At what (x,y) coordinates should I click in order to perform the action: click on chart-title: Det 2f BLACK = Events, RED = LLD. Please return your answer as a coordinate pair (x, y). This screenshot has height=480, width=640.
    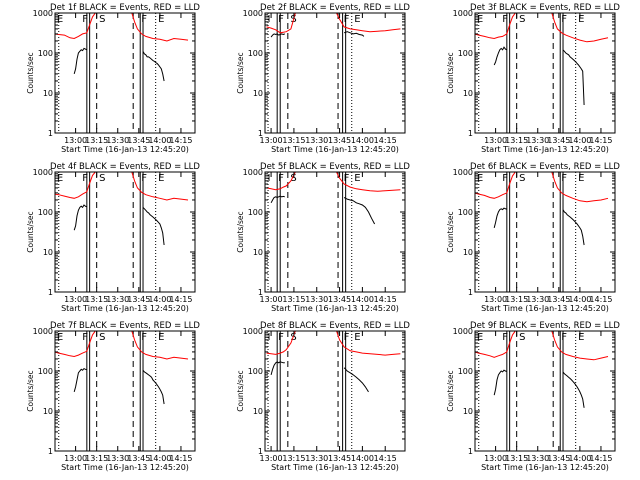
    Looking at the image, I should click on (335, 8).